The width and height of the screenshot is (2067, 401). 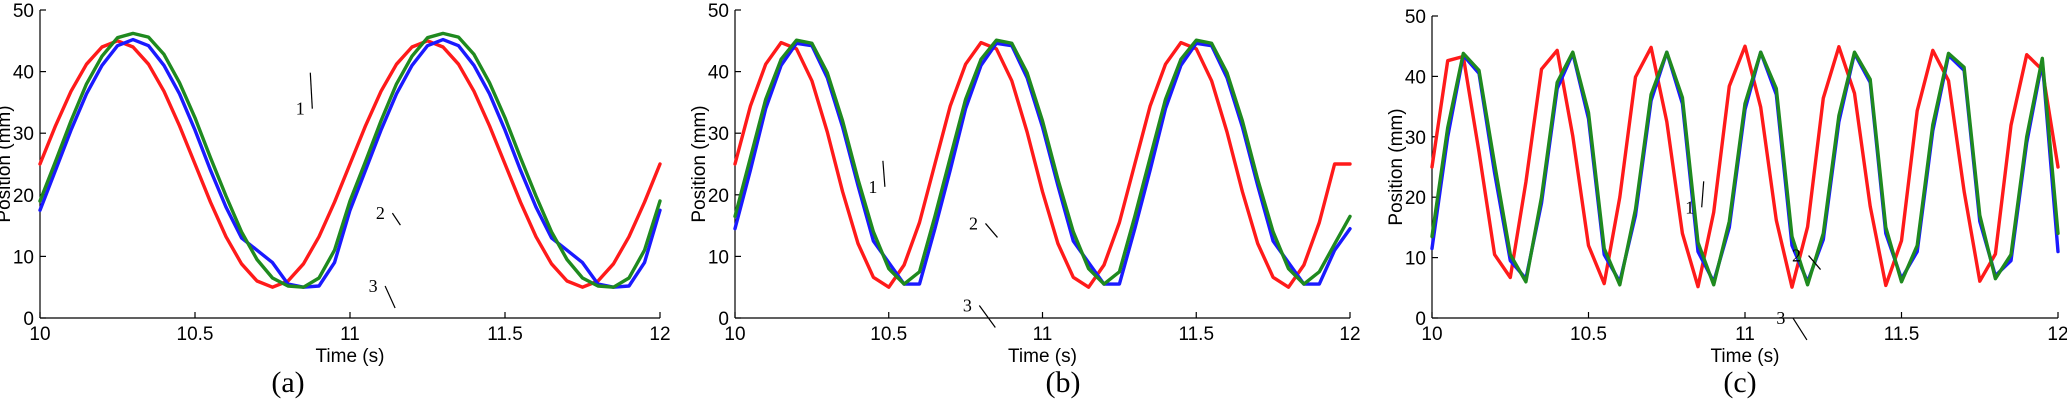 What do you see at coordinates (287, 382) in the screenshot?
I see `panel-label: (a)` at bounding box center [287, 382].